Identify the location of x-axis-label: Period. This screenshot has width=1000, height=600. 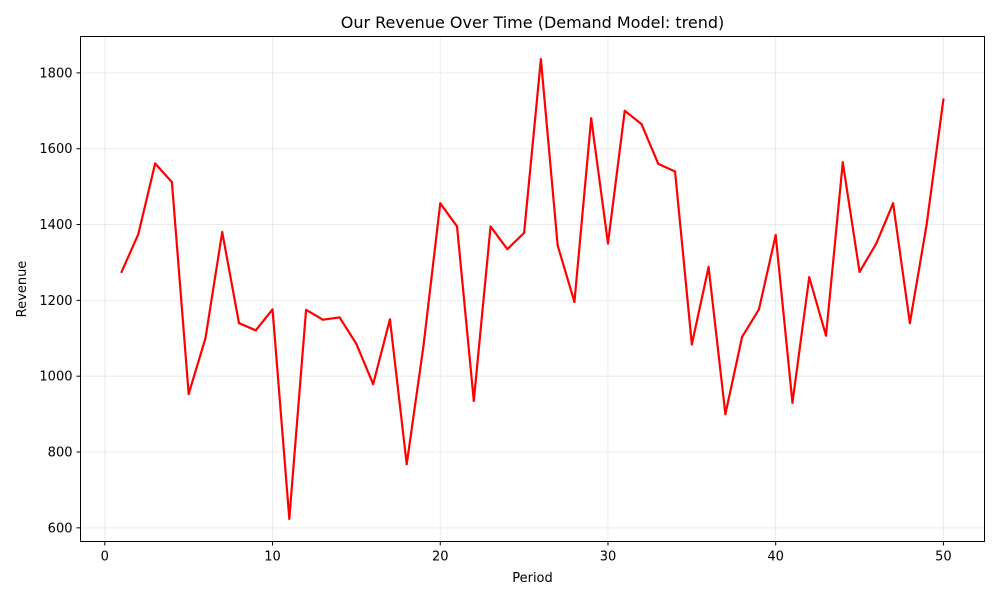
(532, 578).